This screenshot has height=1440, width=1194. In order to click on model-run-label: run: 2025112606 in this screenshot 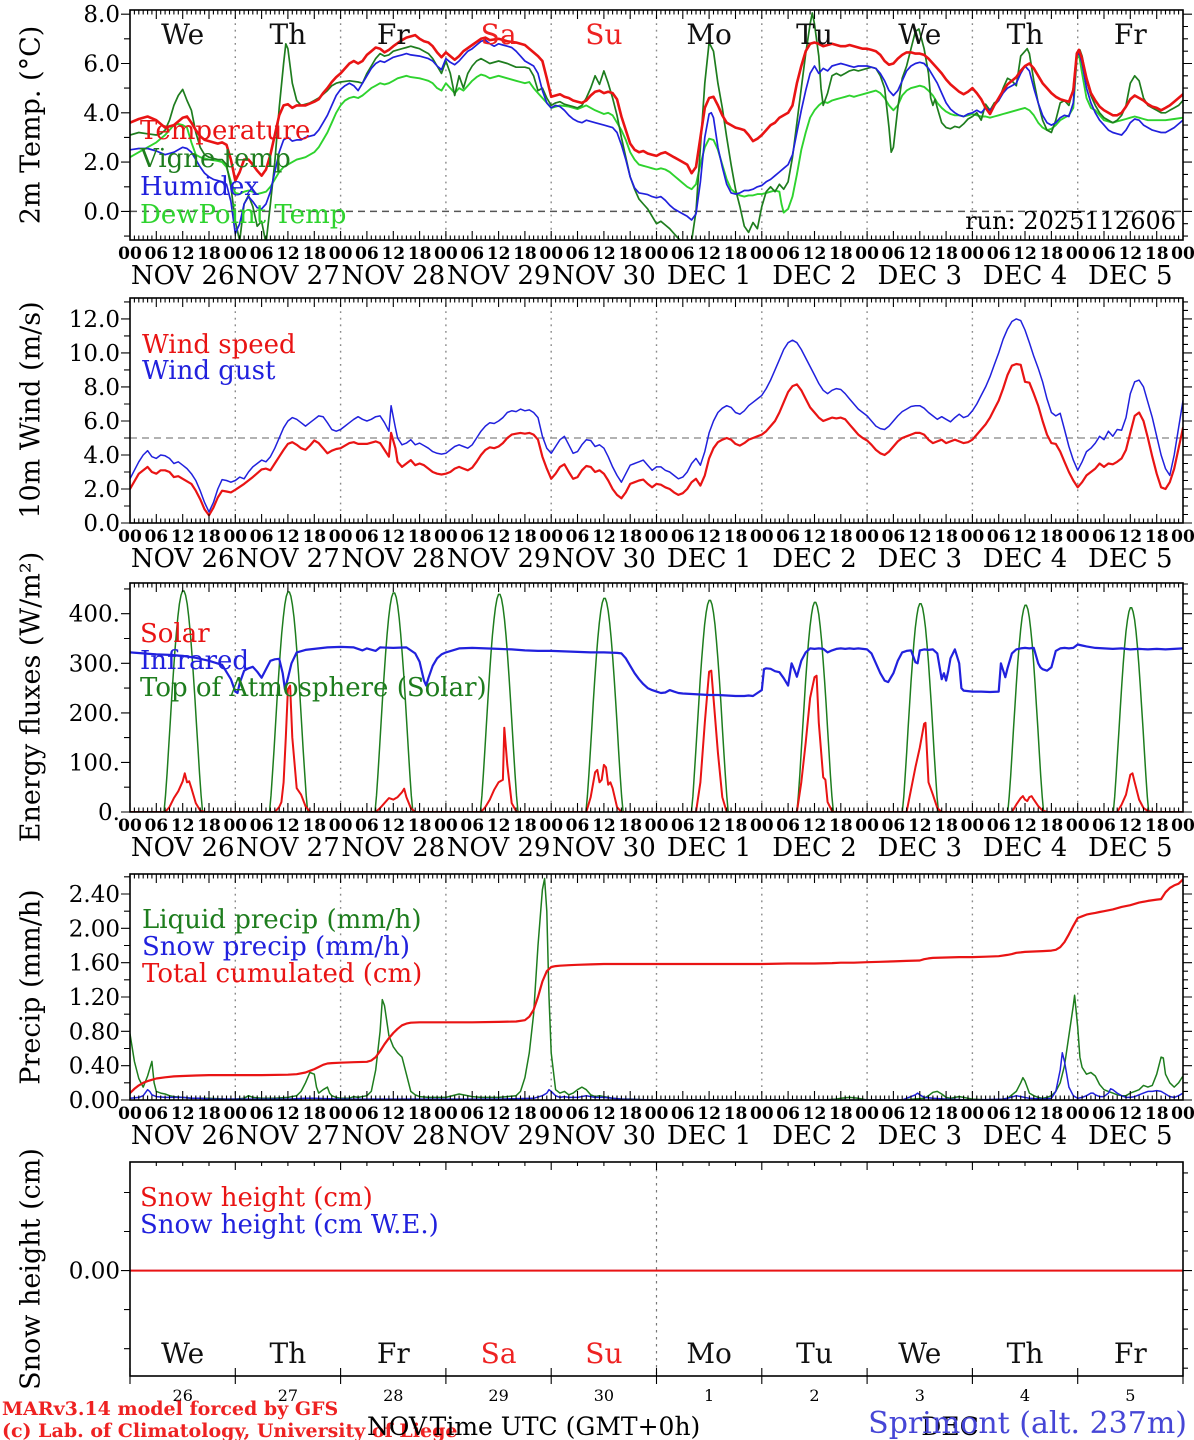, I will do `click(1070, 221)`.